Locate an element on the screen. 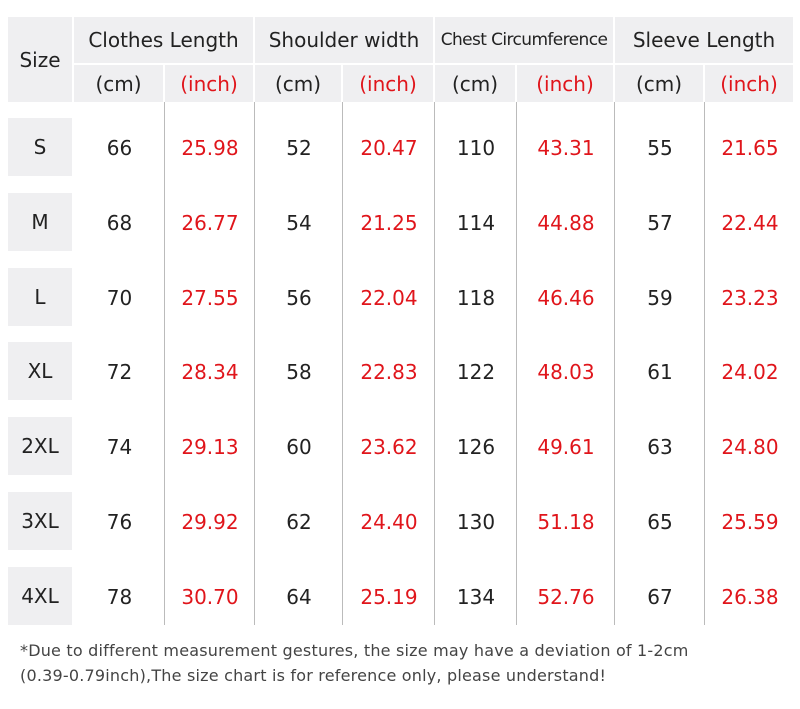 Image resolution: width=800 pixels, height=709 pixels. value-cell: 64 is located at coordinates (299, 596).